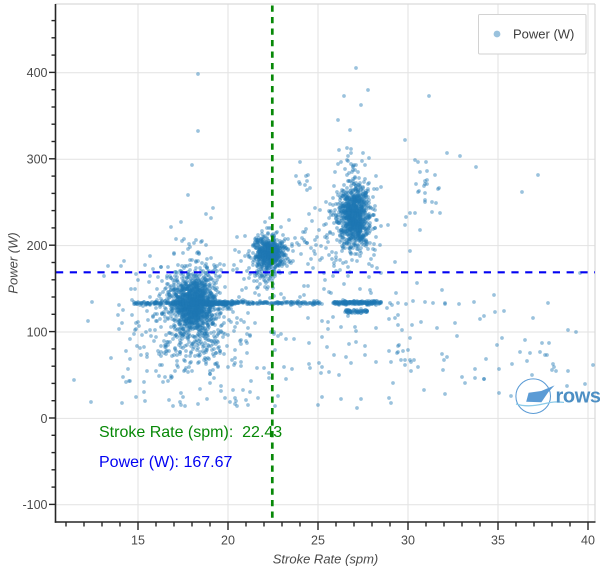 This screenshot has width=600, height=570. What do you see at coordinates (138, 541) in the screenshot?
I see `svg-text: 15` at bounding box center [138, 541].